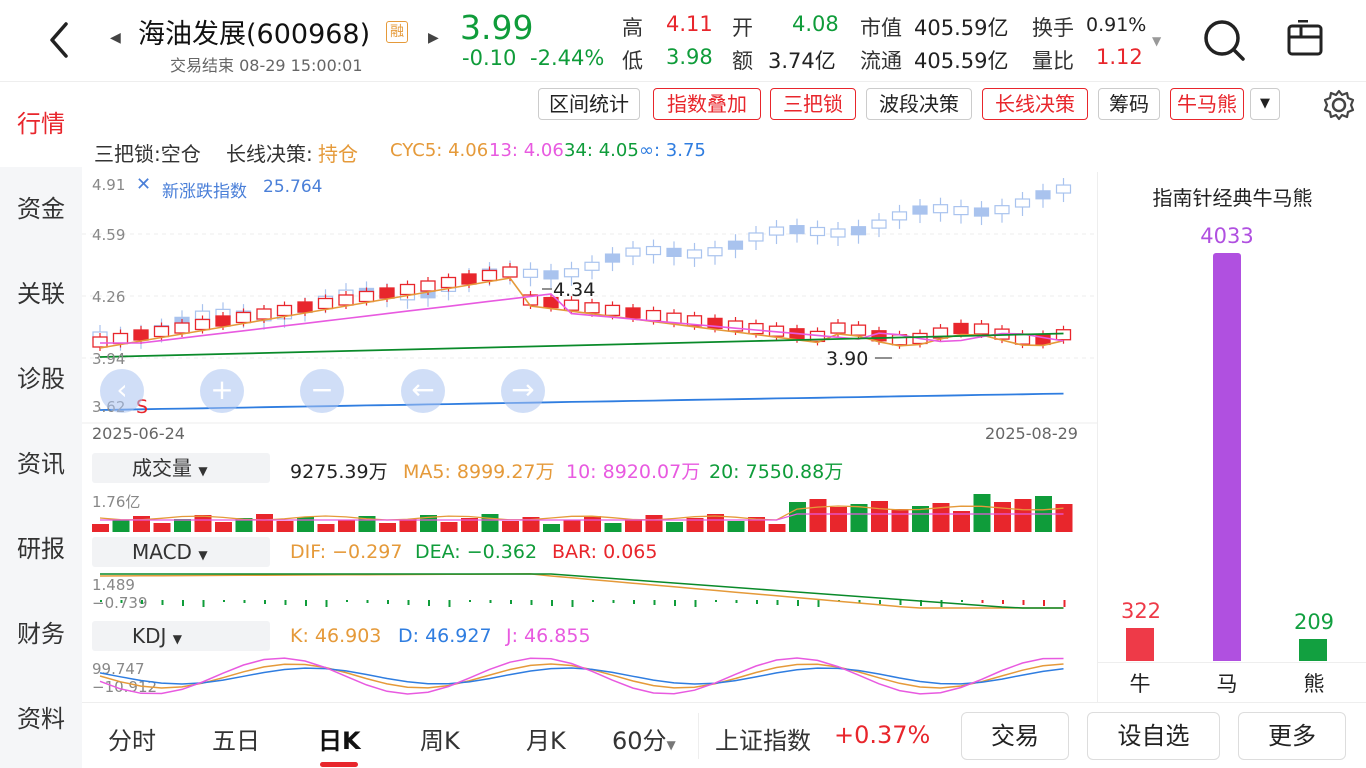  Describe the element at coordinates (523, 391) in the screenshot. I see `move-right-icon: →` at that location.